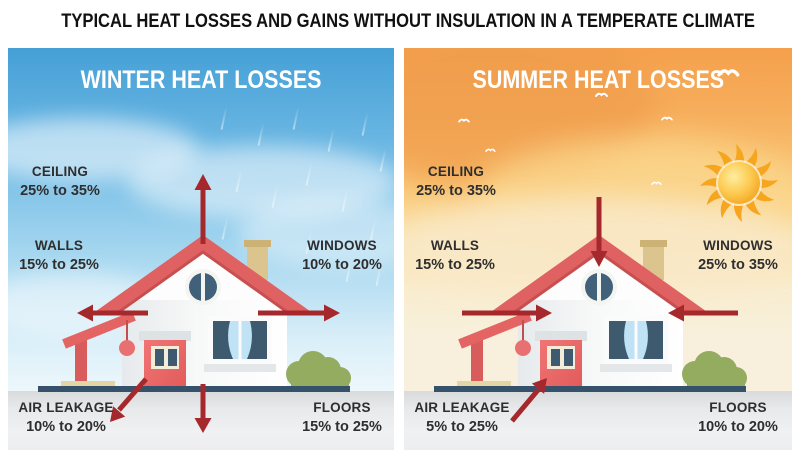  What do you see at coordinates (455, 255) in the screenshot?
I see `summer-walls-label: WALLS 15% to 25%` at bounding box center [455, 255].